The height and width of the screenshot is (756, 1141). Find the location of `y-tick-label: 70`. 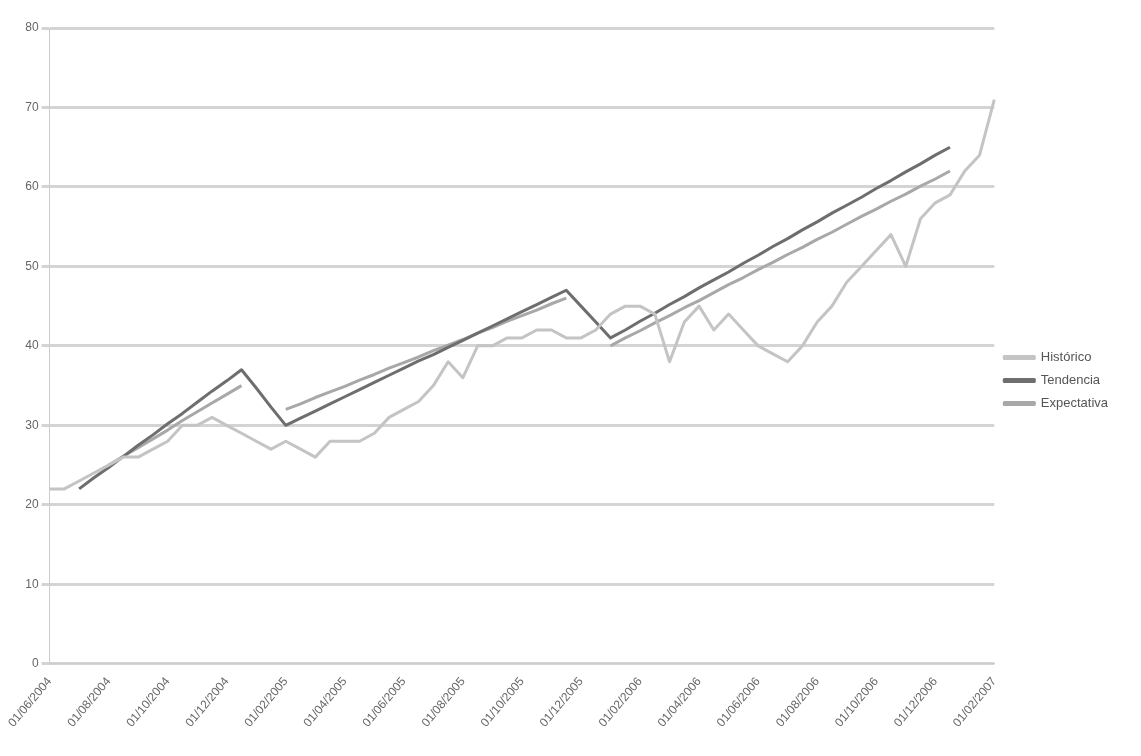

y-tick-label: 70 is located at coordinates (32, 106).